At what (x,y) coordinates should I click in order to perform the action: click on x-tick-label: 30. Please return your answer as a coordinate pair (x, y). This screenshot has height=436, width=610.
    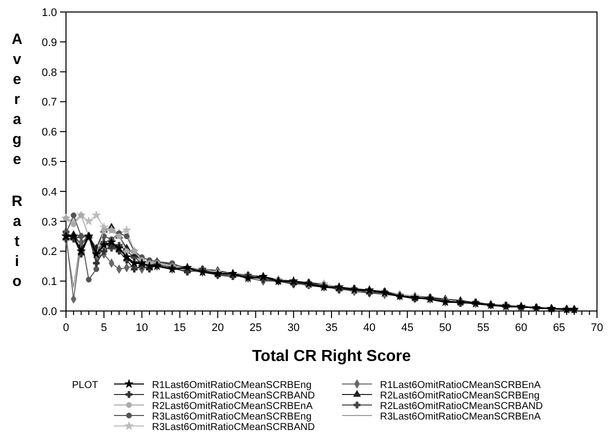
    Looking at the image, I should click on (293, 328).